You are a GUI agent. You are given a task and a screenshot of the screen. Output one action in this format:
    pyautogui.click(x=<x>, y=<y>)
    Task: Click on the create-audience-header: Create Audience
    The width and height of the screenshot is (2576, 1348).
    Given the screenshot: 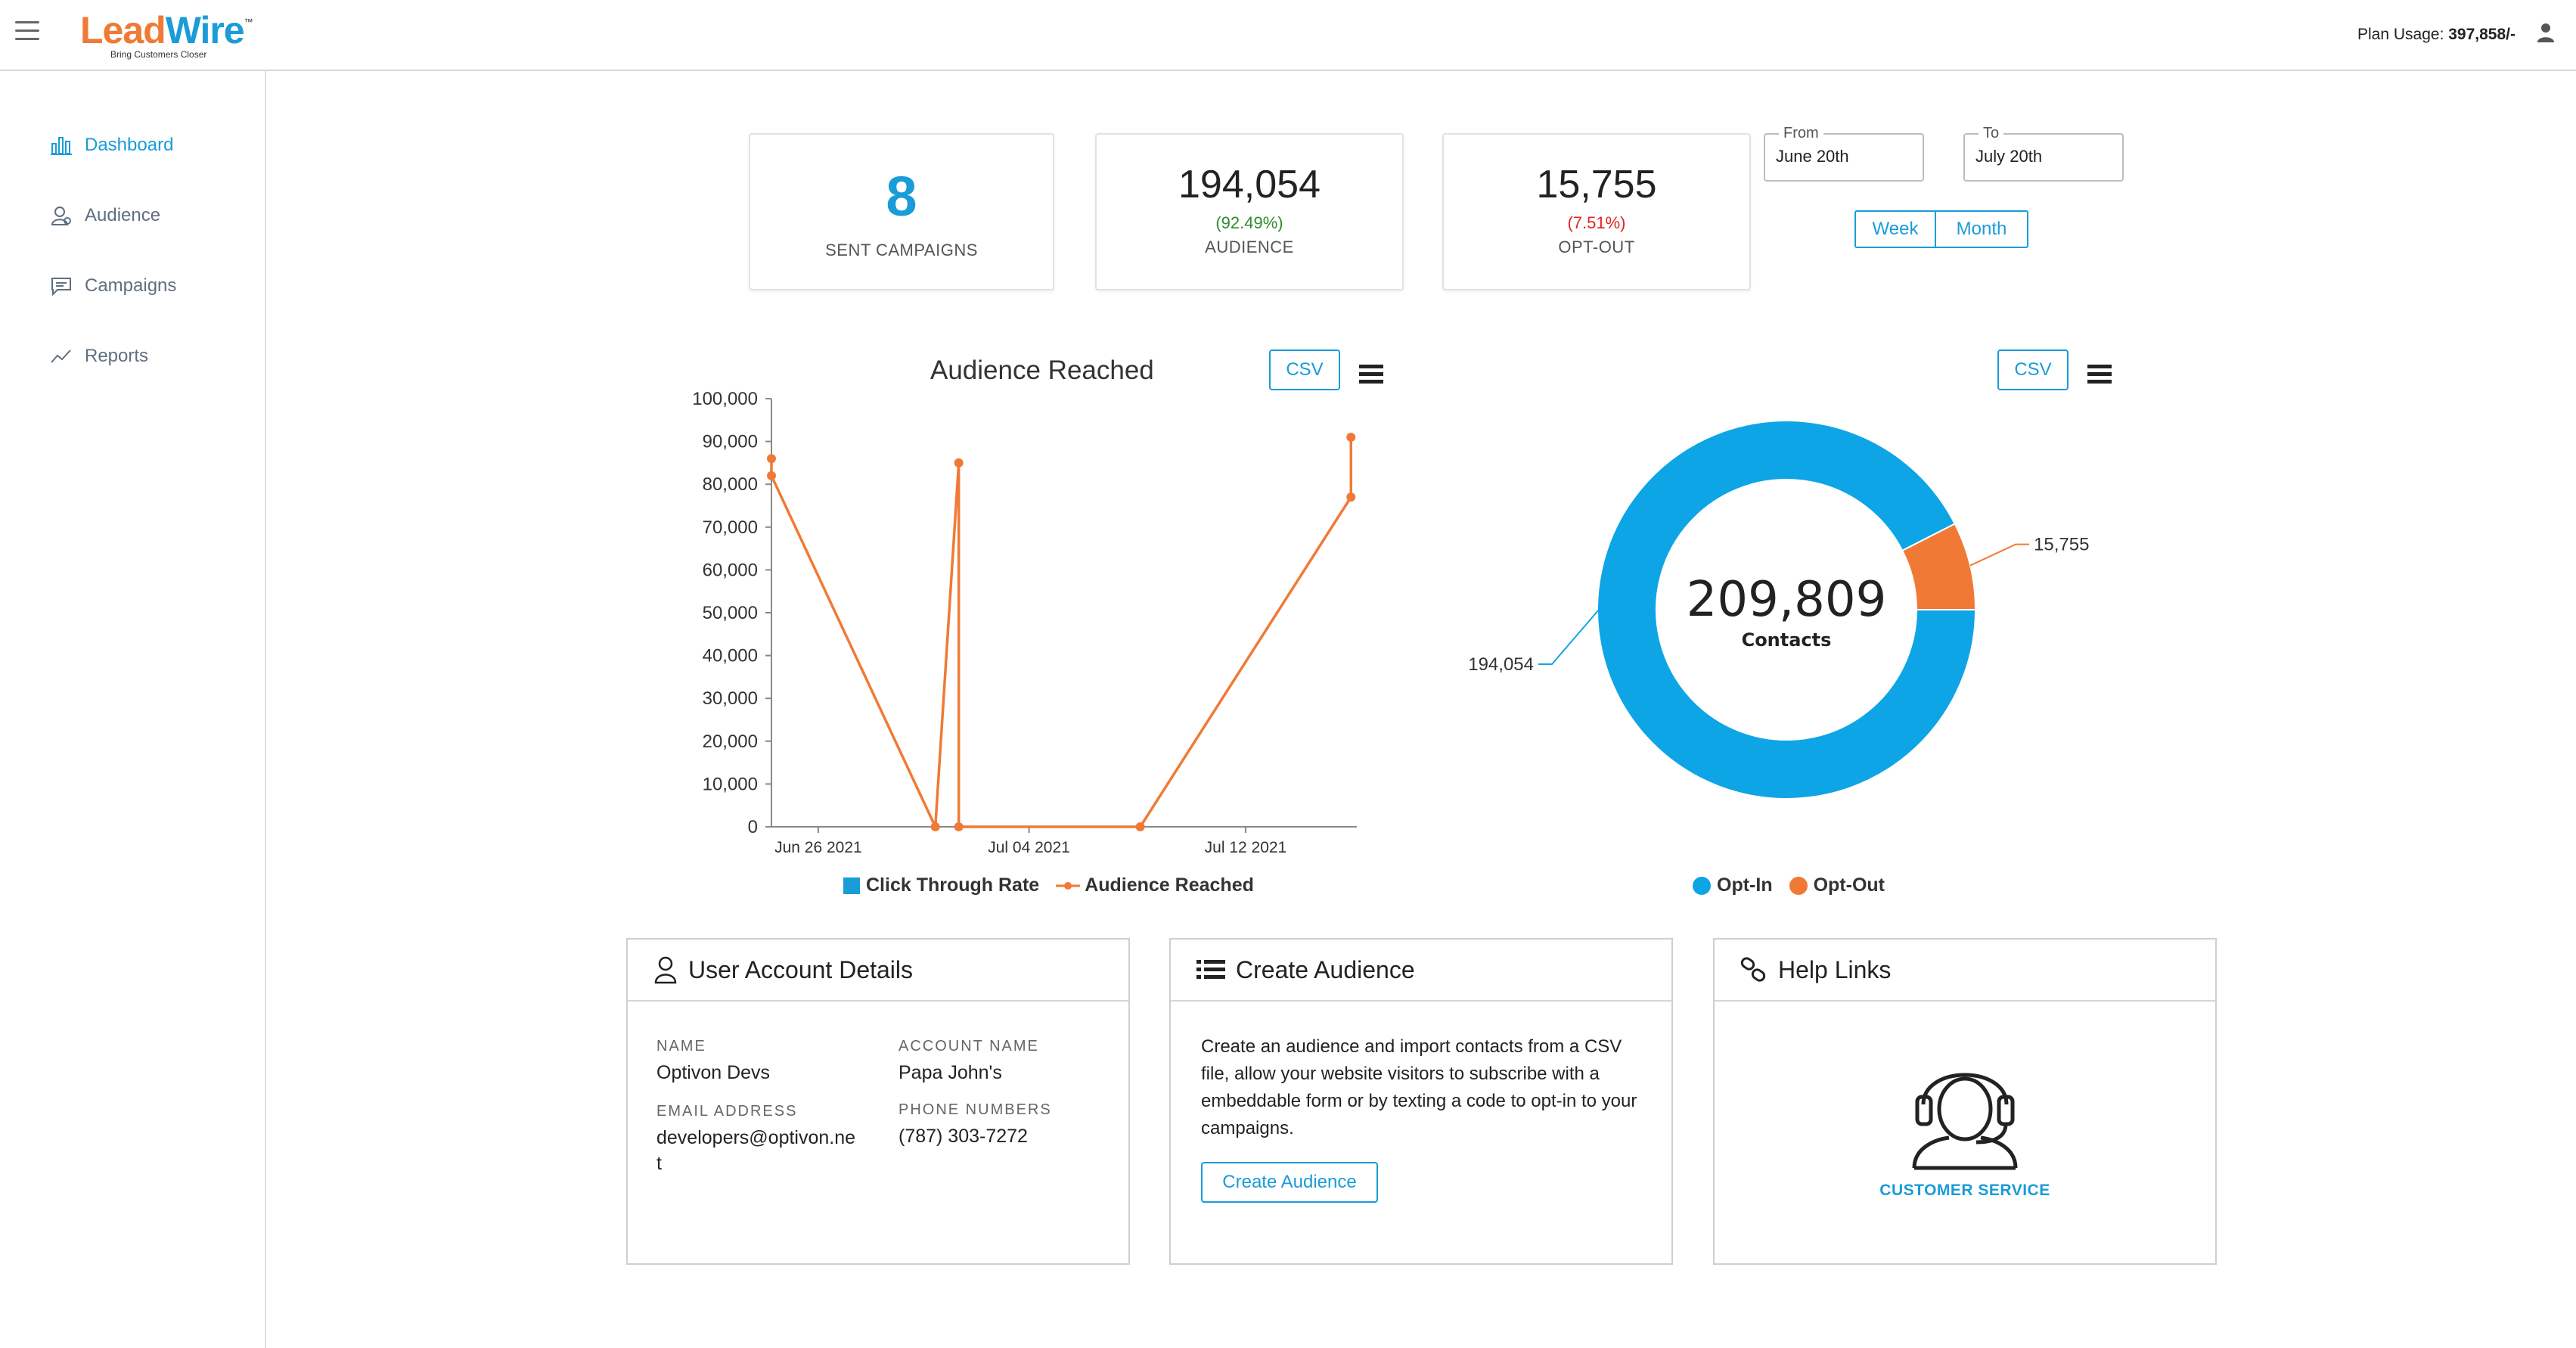 What is the action you would take?
    pyautogui.click(x=1421, y=971)
    